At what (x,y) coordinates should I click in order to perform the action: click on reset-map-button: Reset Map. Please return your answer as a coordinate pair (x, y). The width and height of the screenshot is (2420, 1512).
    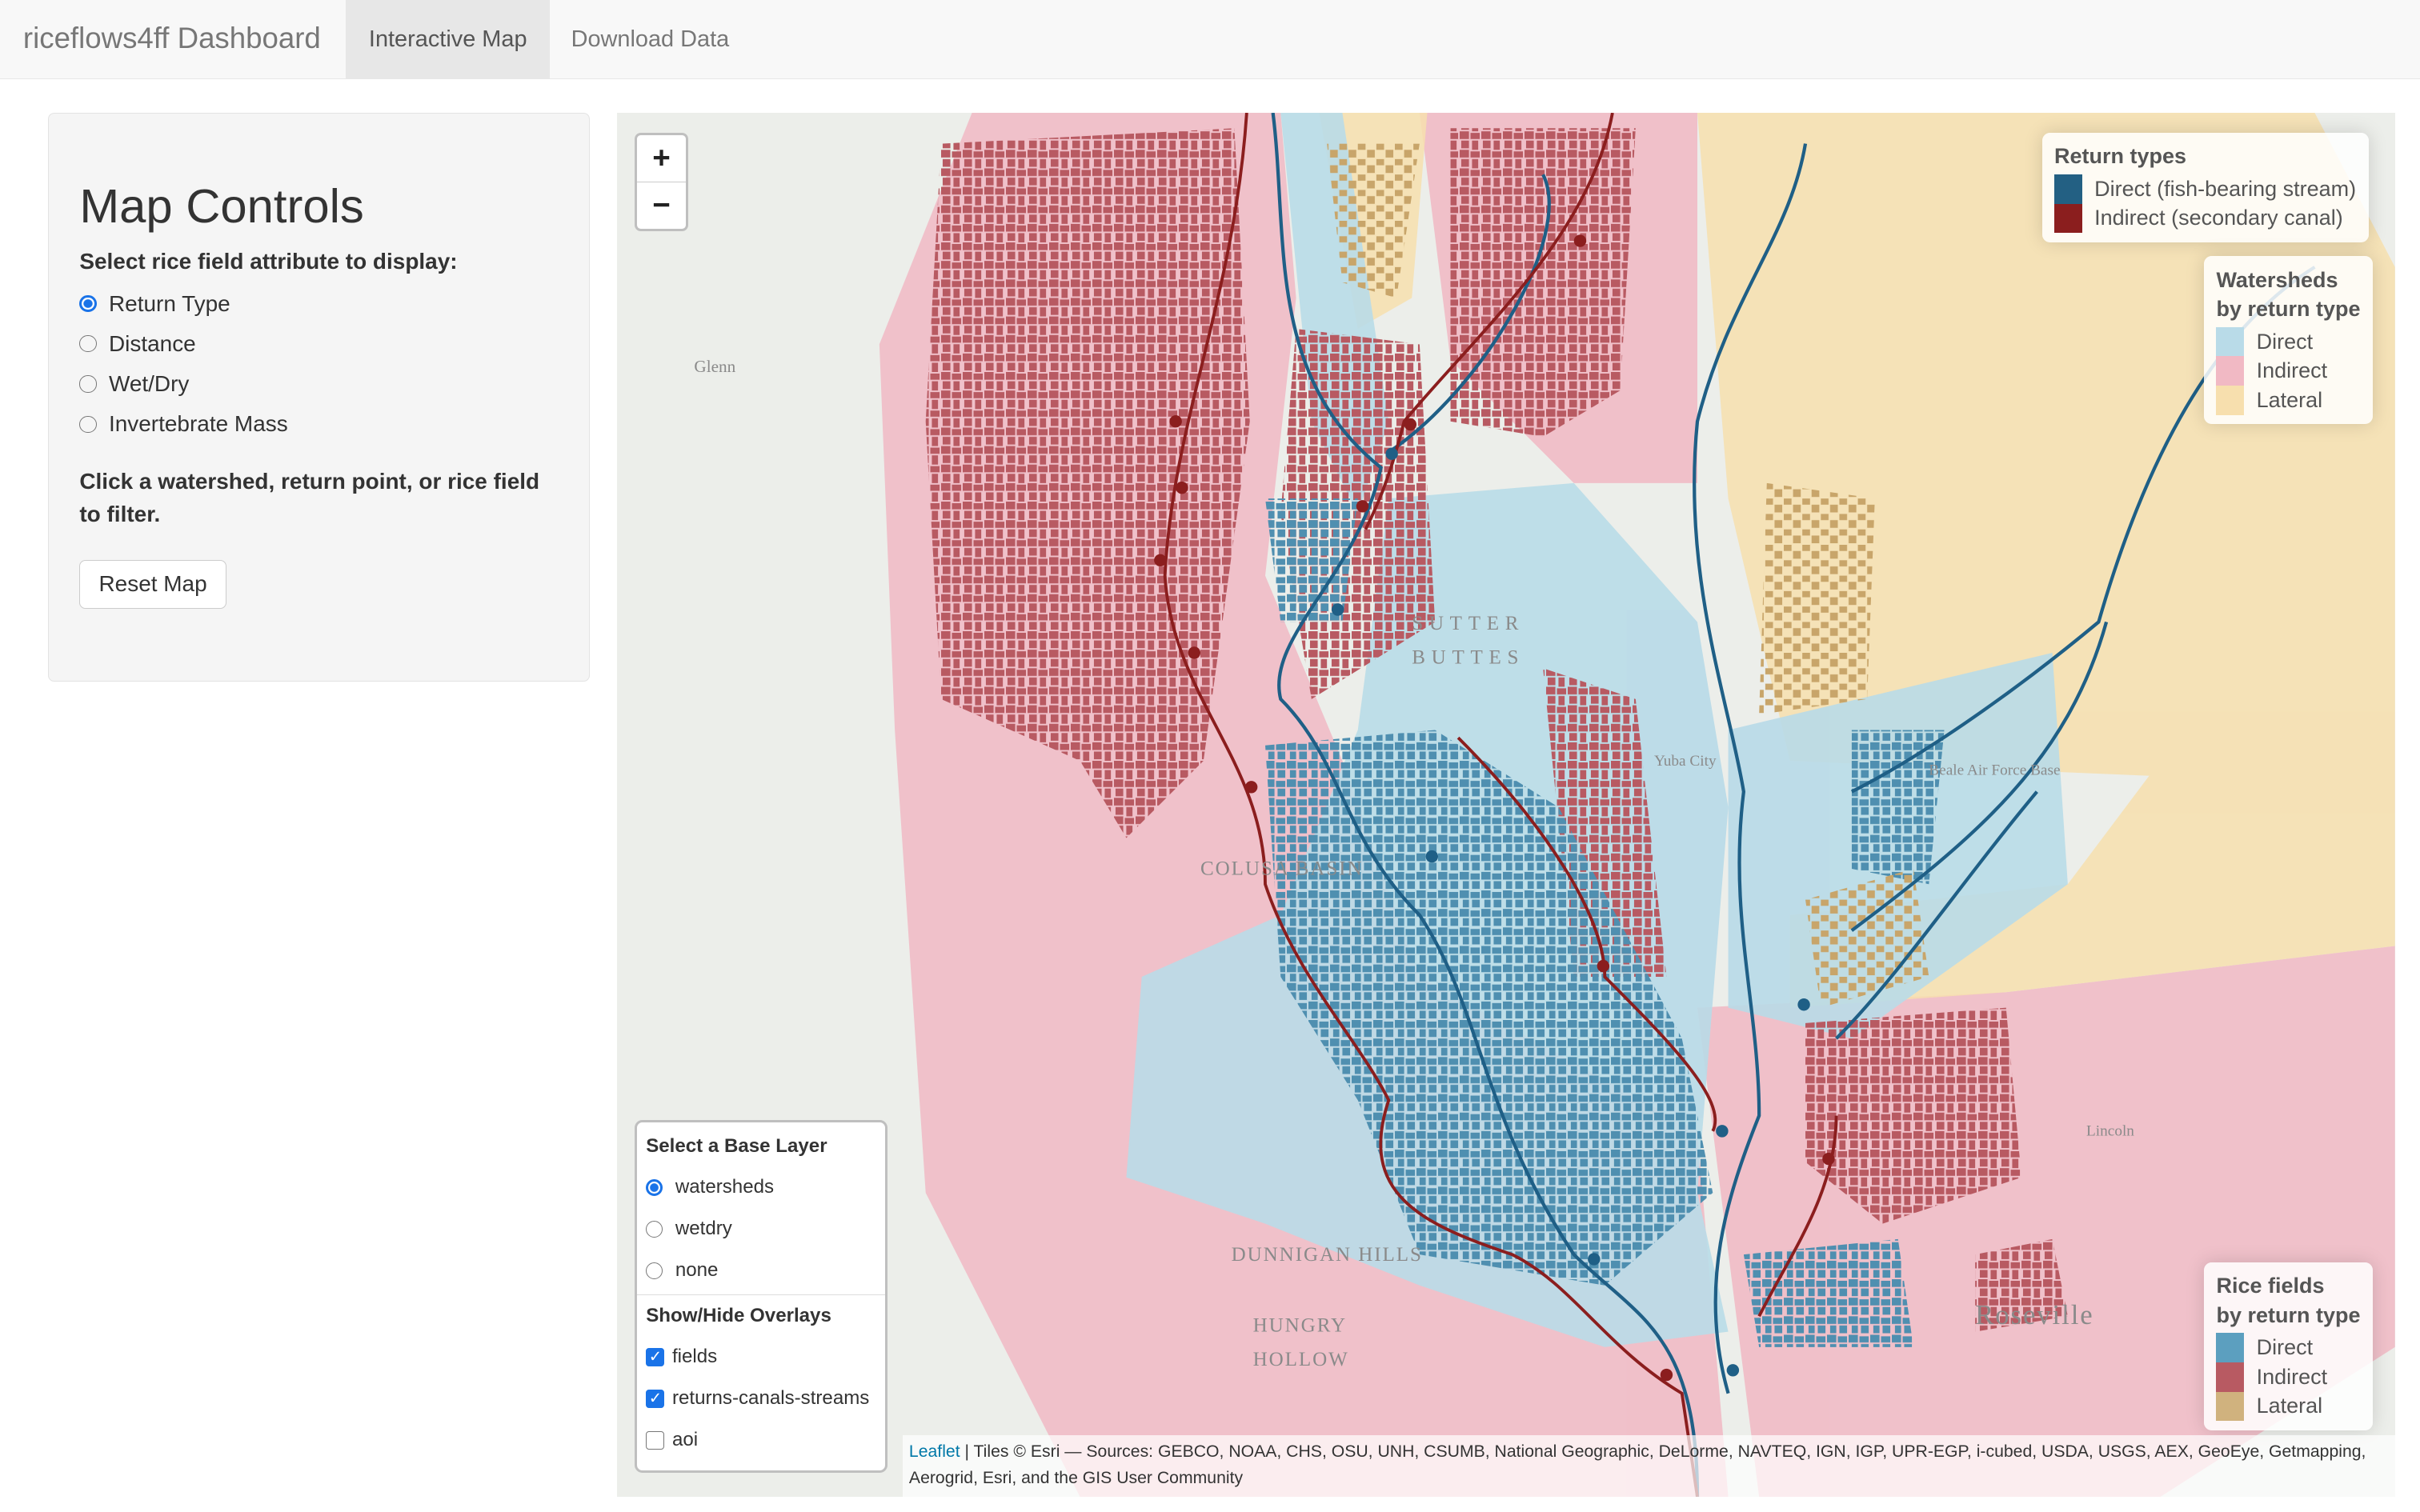
    Looking at the image, I should click on (152, 584).